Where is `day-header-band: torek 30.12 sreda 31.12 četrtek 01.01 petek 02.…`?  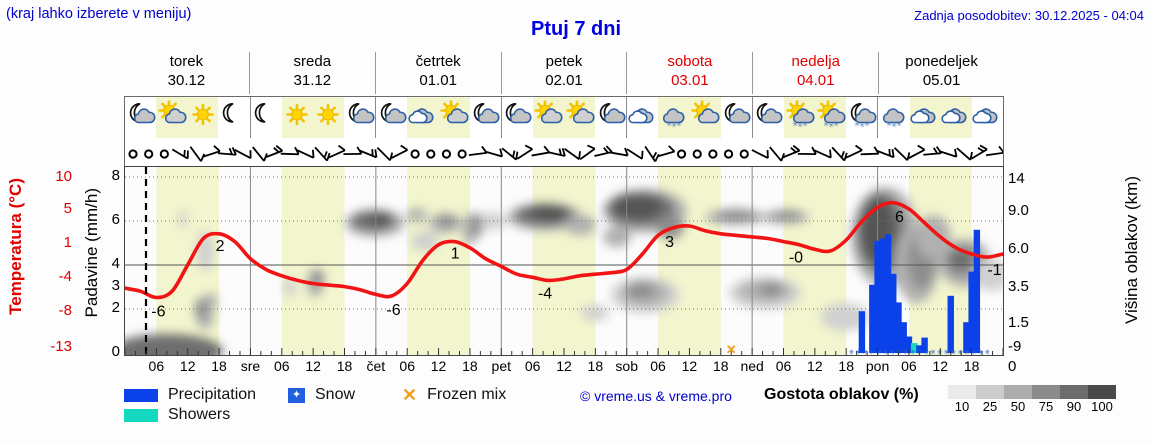
day-header-band: torek 30.12 sreda 31.12 četrtek 01.01 petek 02.… is located at coordinates (564, 73).